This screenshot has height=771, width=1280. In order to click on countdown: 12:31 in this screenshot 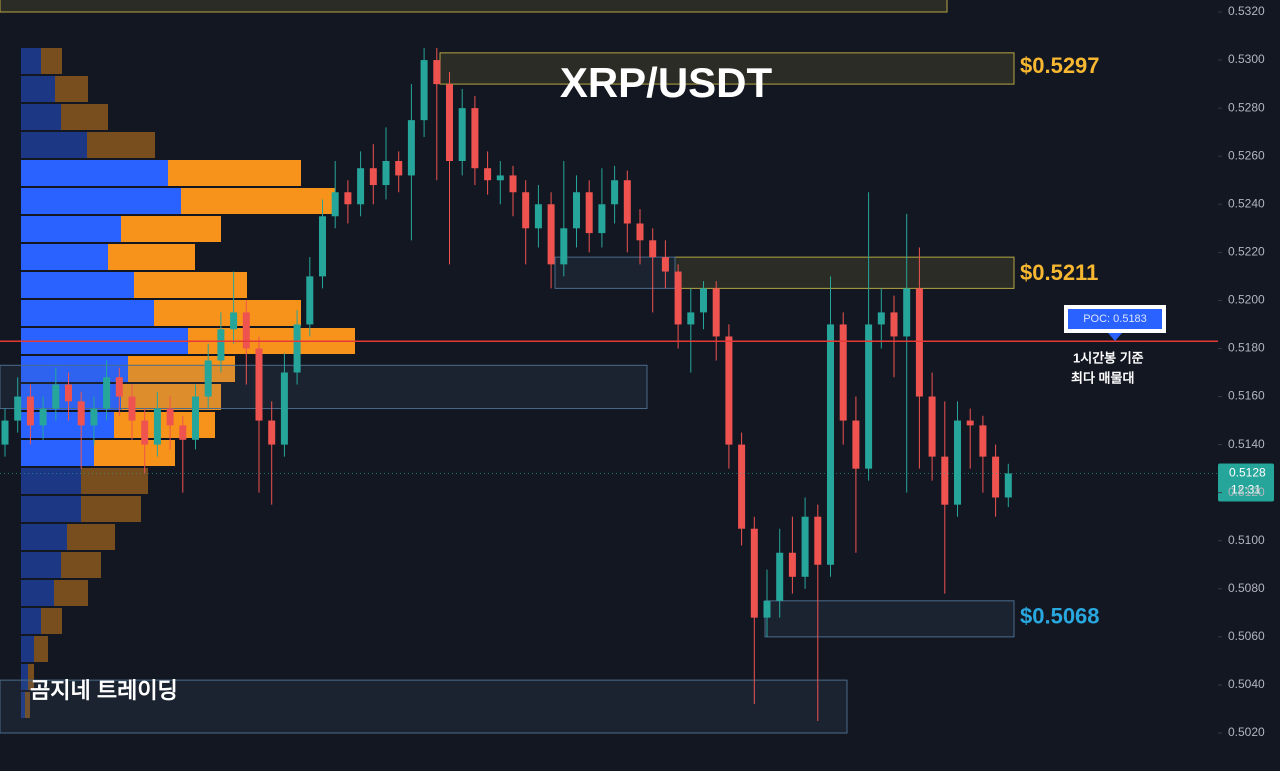, I will do `click(1246, 490)`.